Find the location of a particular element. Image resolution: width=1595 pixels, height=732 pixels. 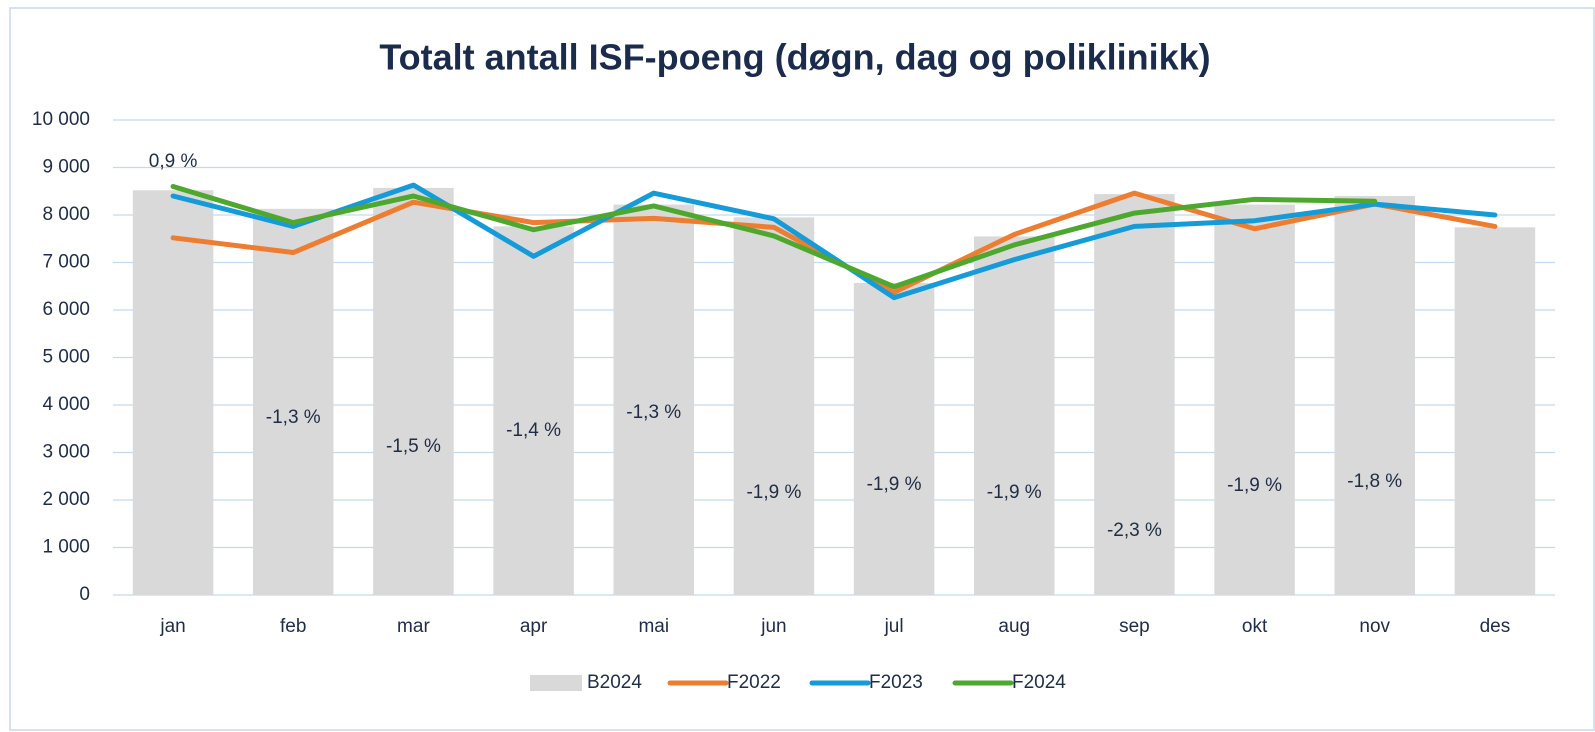

legend-label: B2024 is located at coordinates (614, 682).